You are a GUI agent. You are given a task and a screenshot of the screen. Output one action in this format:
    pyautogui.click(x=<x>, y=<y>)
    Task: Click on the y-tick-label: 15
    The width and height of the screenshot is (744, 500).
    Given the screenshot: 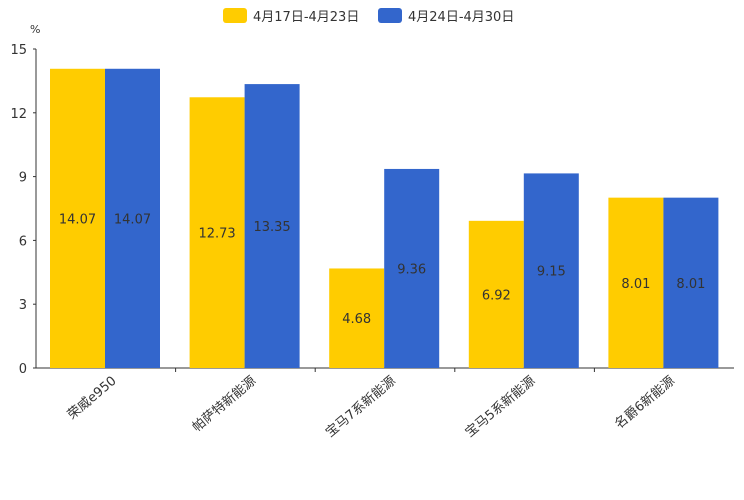 What is the action you would take?
    pyautogui.click(x=18, y=50)
    